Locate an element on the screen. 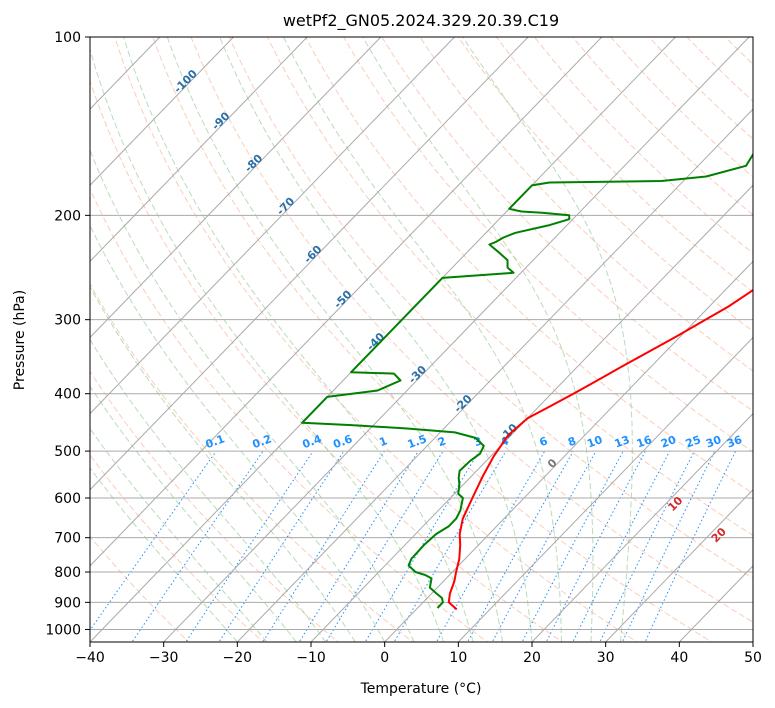 The image size is (775, 708). mixing-ratio-label: 30 is located at coordinates (713, 442).